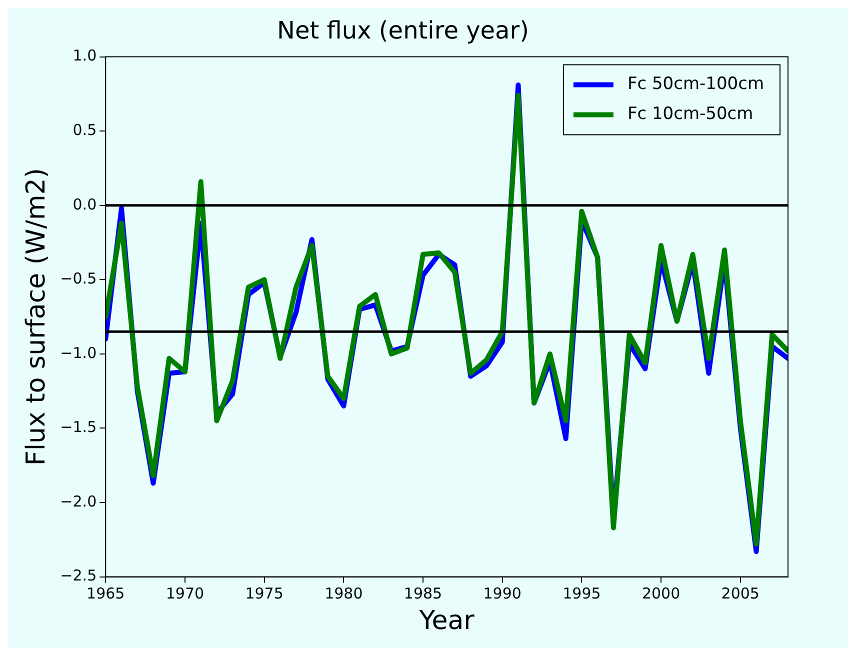 This screenshot has height=656, width=856. I want to click on x-tick-label: 1985, so click(423, 593).